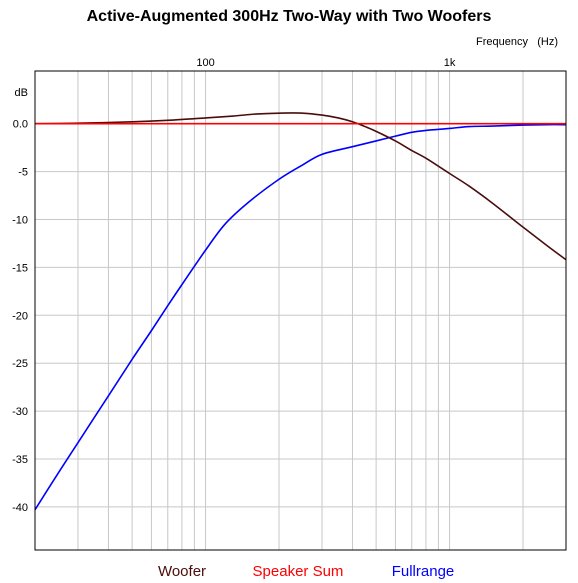  Describe the element at coordinates (20, 460) in the screenshot. I see `y-tick-label: -35` at that location.